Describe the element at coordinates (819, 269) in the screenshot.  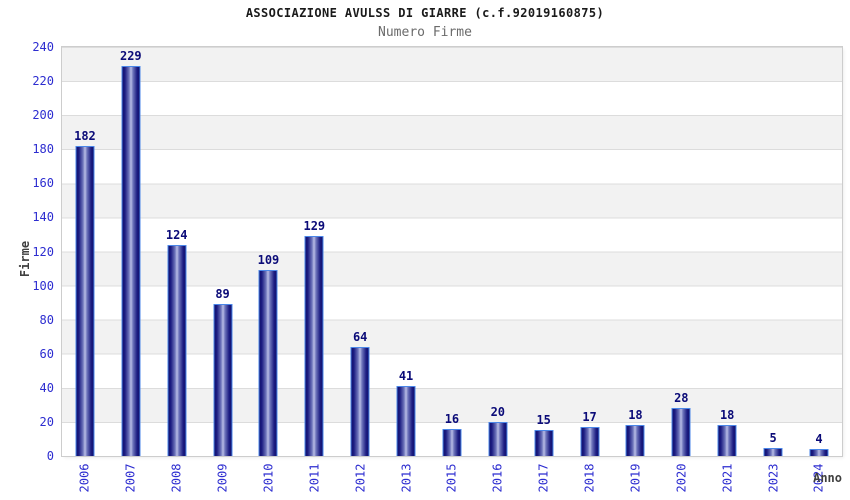
I see `bar-column: 4 2024` at that location.